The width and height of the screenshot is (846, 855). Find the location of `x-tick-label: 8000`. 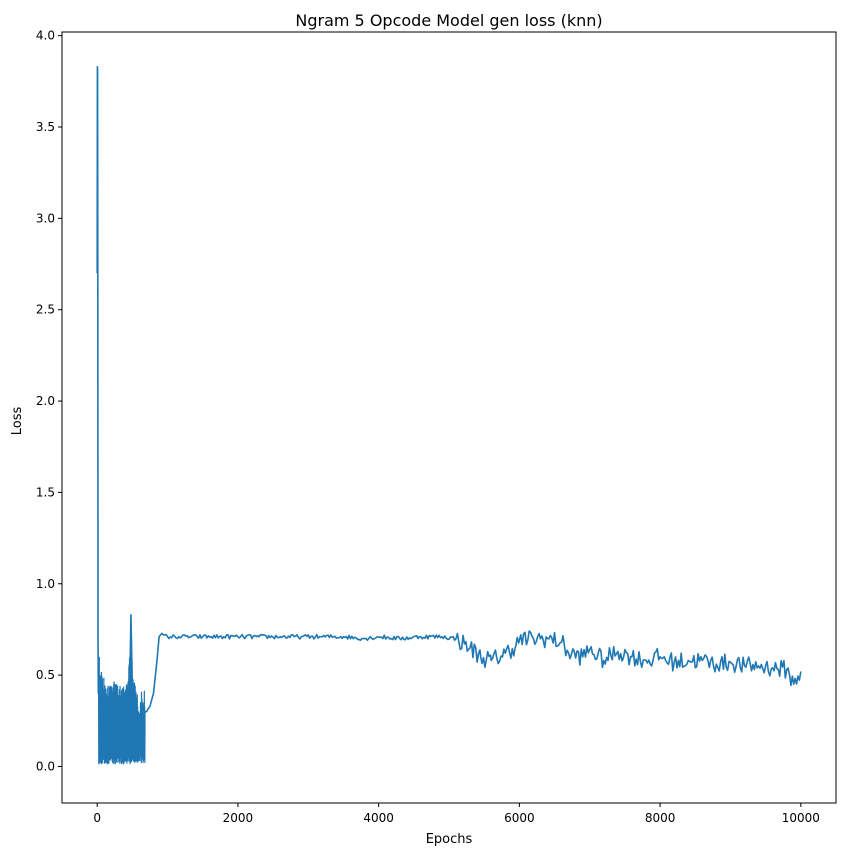

x-tick-label: 8000 is located at coordinates (660, 818).